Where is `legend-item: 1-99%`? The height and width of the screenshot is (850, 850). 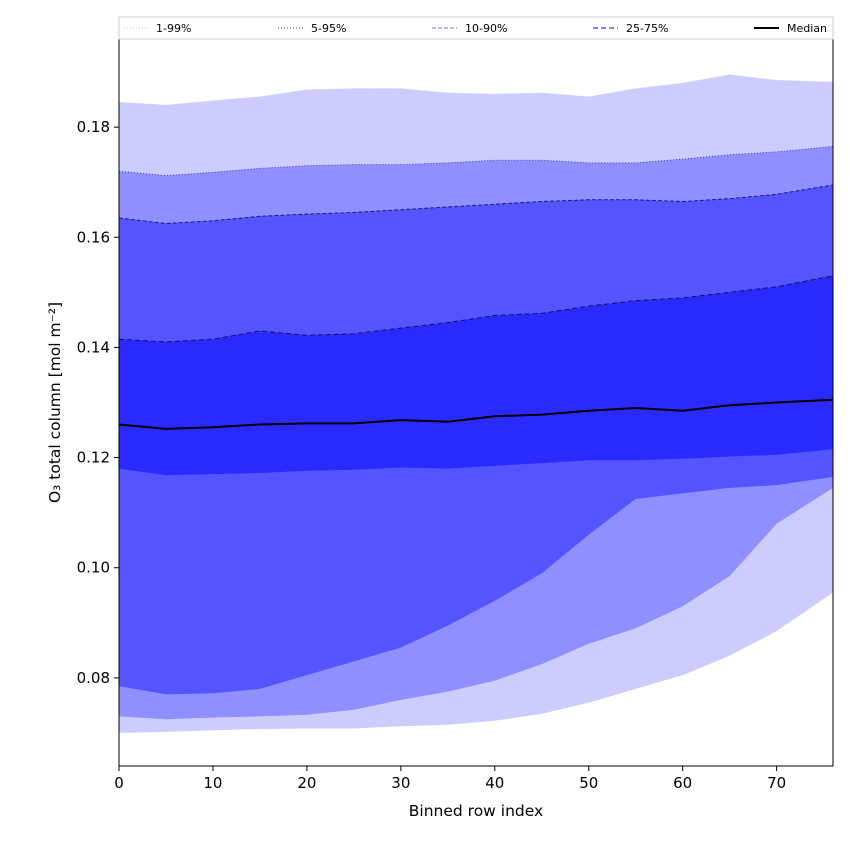
legend-item: 1-99% is located at coordinates (157, 28).